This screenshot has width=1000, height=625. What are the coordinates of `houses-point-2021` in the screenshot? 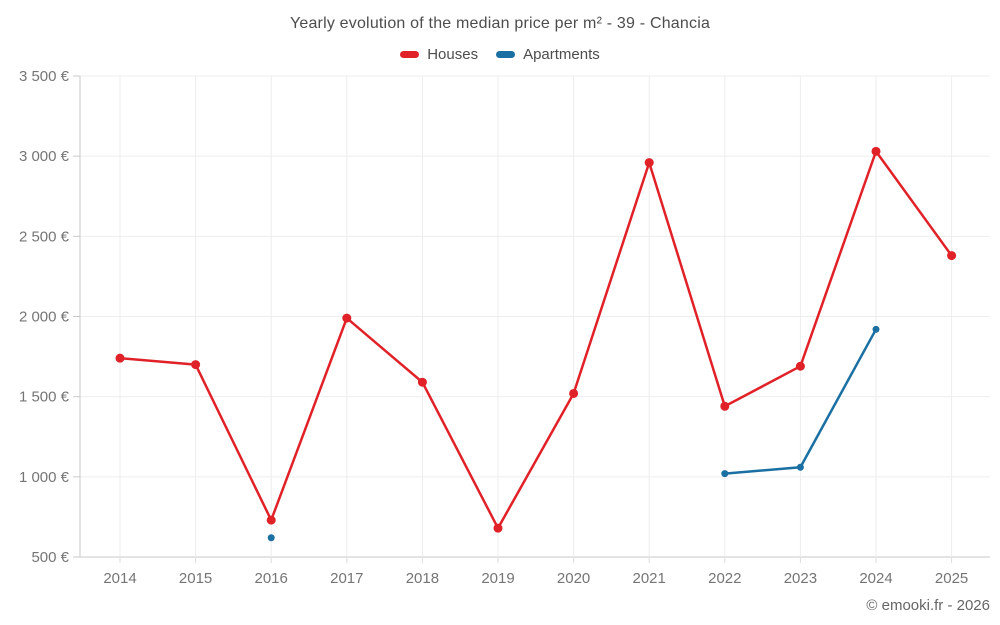 It's located at (649, 163).